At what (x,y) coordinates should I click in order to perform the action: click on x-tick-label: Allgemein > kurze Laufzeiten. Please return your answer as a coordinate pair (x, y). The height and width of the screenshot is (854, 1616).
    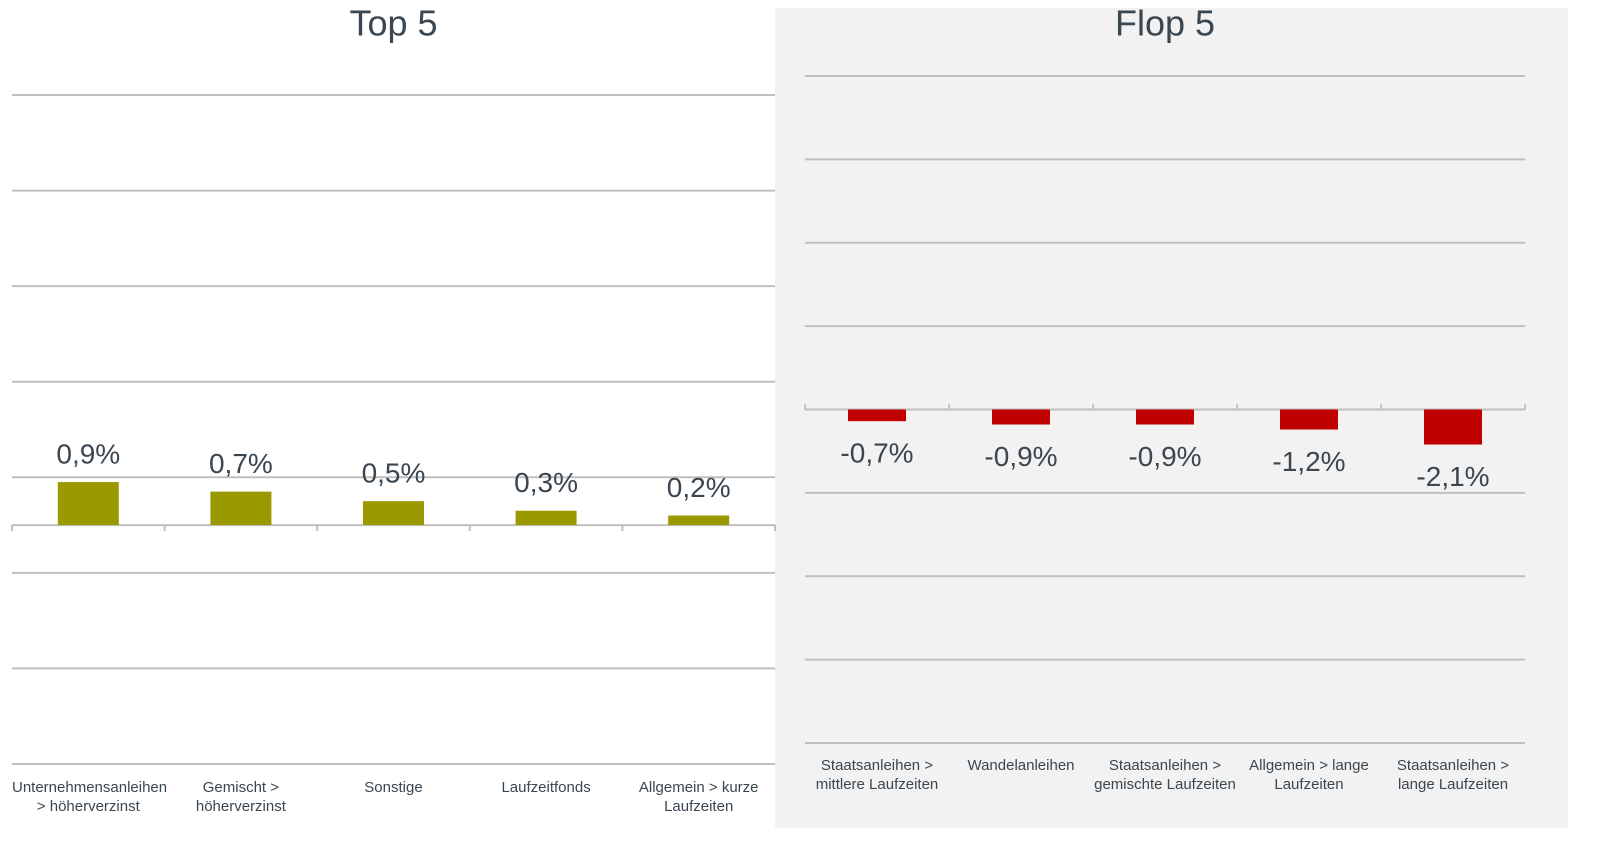
    Looking at the image, I should click on (698, 797).